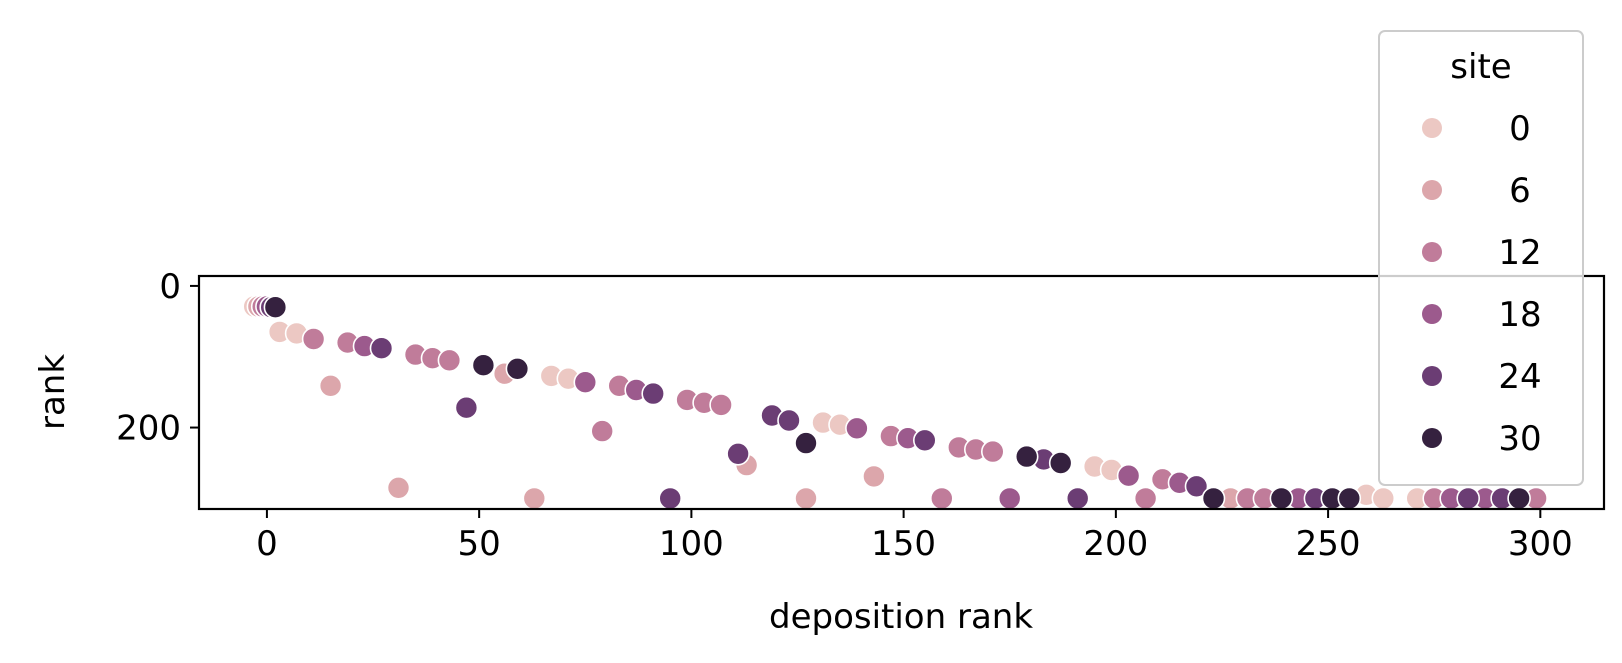  I want to click on y-tick-label: 0, so click(170, 287).